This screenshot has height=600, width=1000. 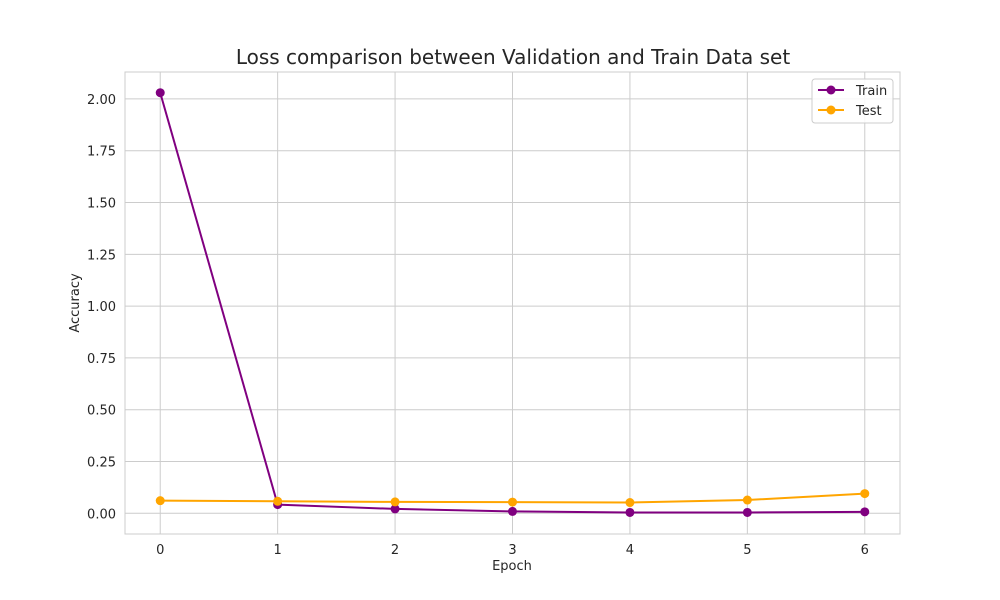 What do you see at coordinates (278, 550) in the screenshot?
I see `x-tick-label: 1` at bounding box center [278, 550].